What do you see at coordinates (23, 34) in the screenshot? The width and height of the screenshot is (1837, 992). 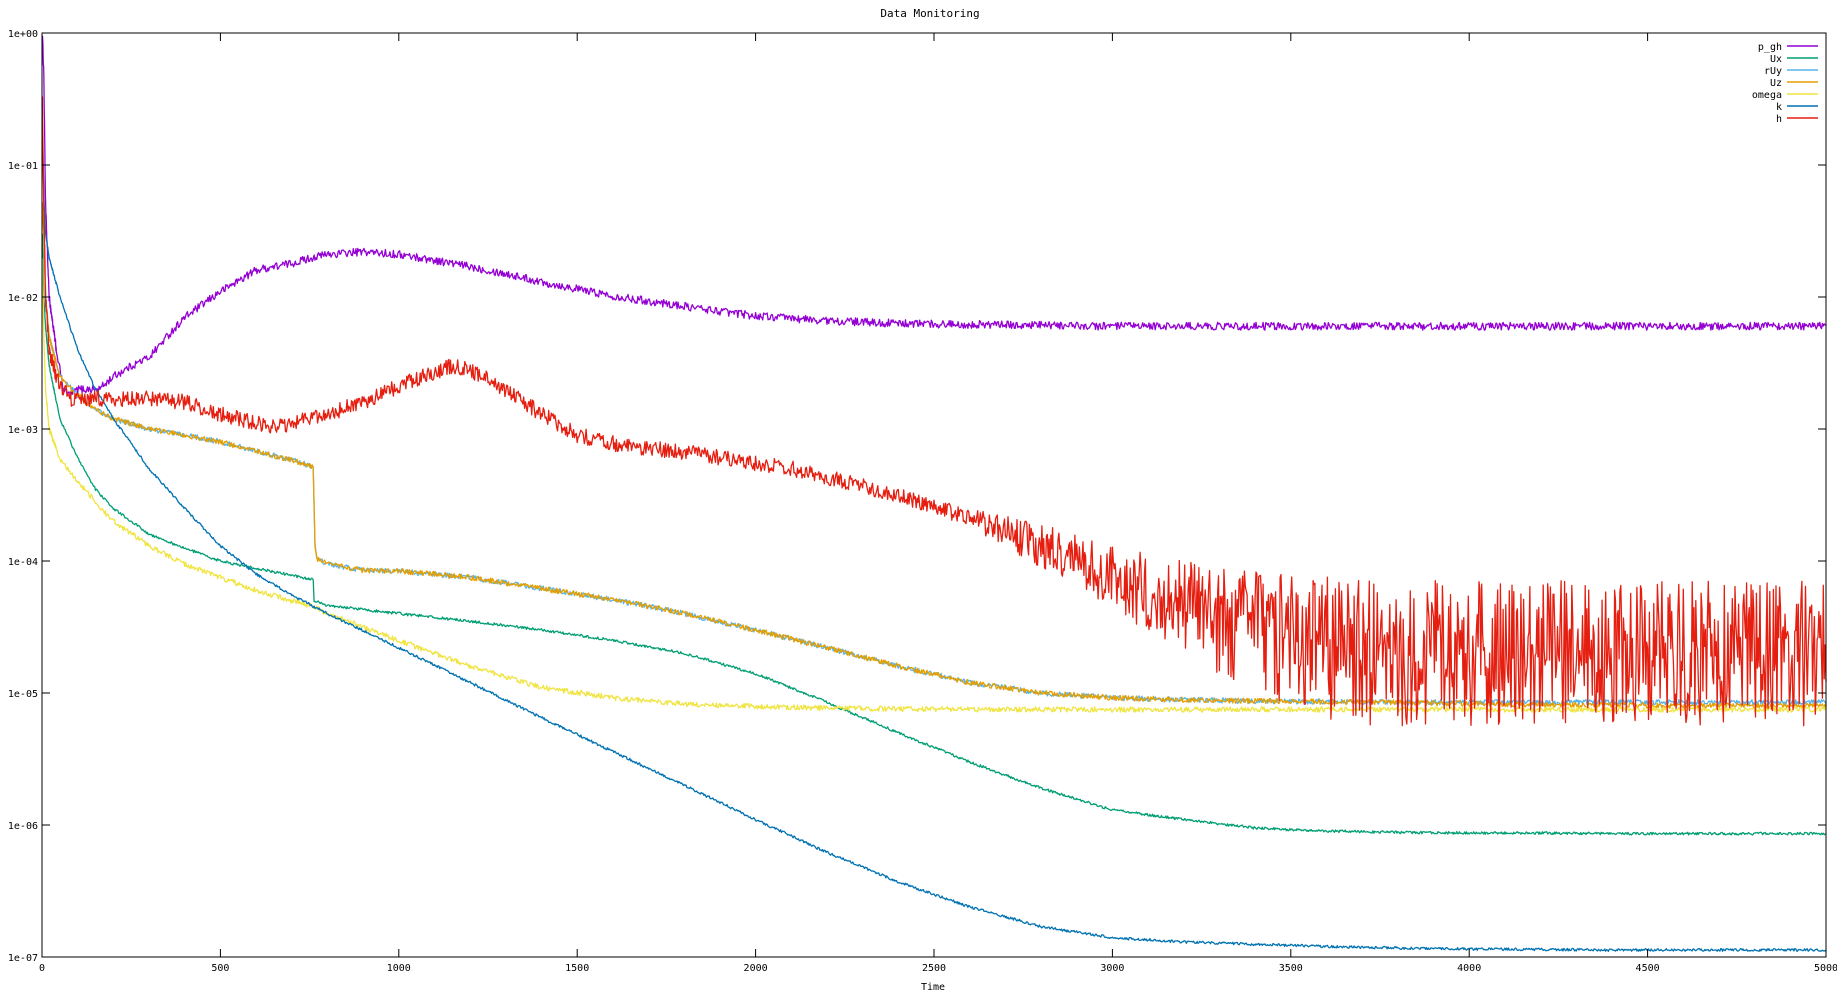 I see `y-tick-label: 1e+00` at bounding box center [23, 34].